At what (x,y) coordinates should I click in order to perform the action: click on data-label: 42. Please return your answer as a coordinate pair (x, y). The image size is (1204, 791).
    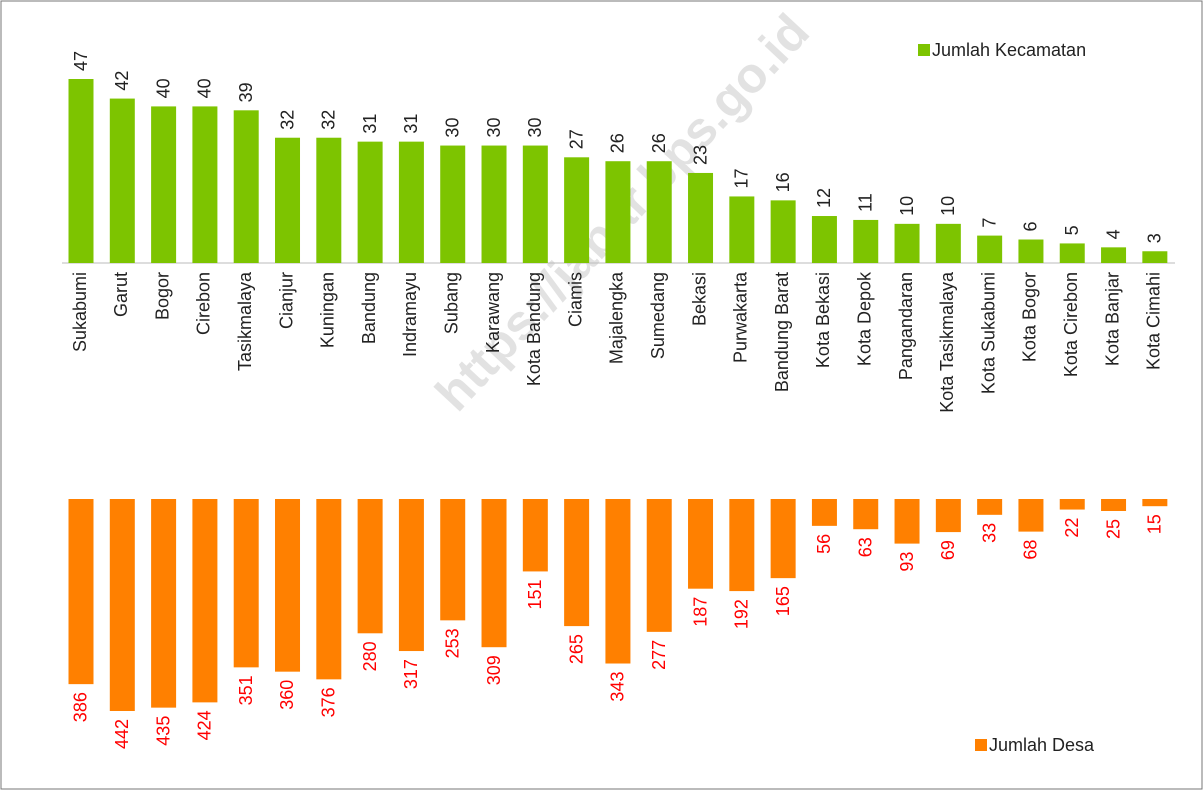
    Looking at the image, I should click on (122, 81).